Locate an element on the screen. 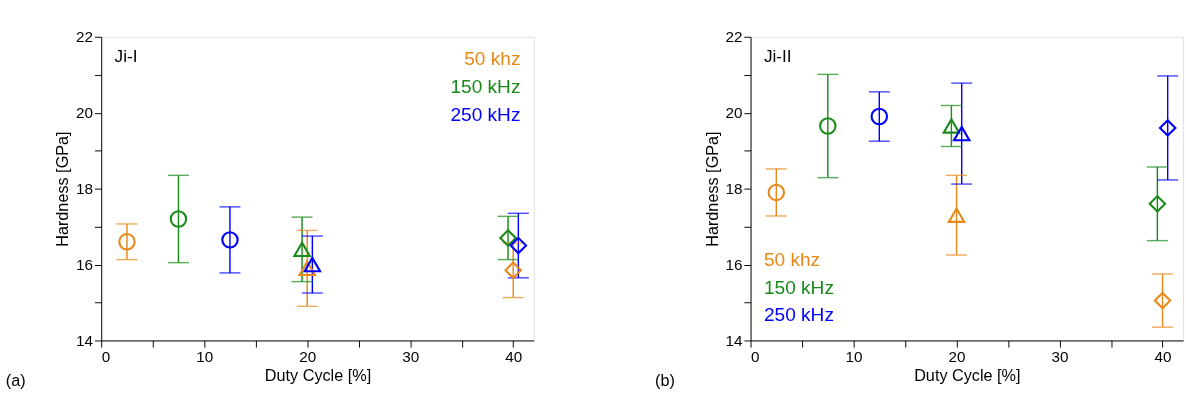  text: (a) is located at coordinates (15, 380).